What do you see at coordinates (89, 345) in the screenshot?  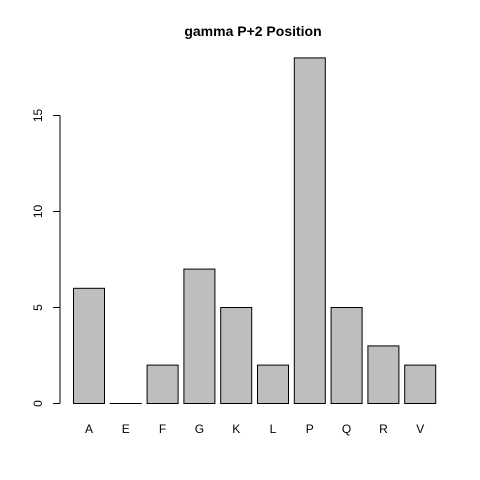 I see `bar-A` at bounding box center [89, 345].